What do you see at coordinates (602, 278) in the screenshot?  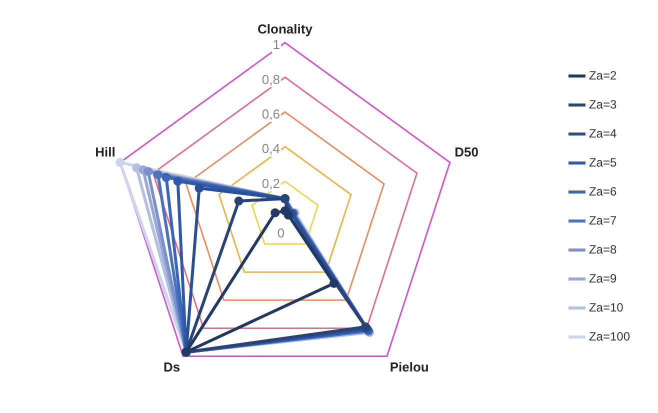 I see `legend-label: Za=9` at bounding box center [602, 278].